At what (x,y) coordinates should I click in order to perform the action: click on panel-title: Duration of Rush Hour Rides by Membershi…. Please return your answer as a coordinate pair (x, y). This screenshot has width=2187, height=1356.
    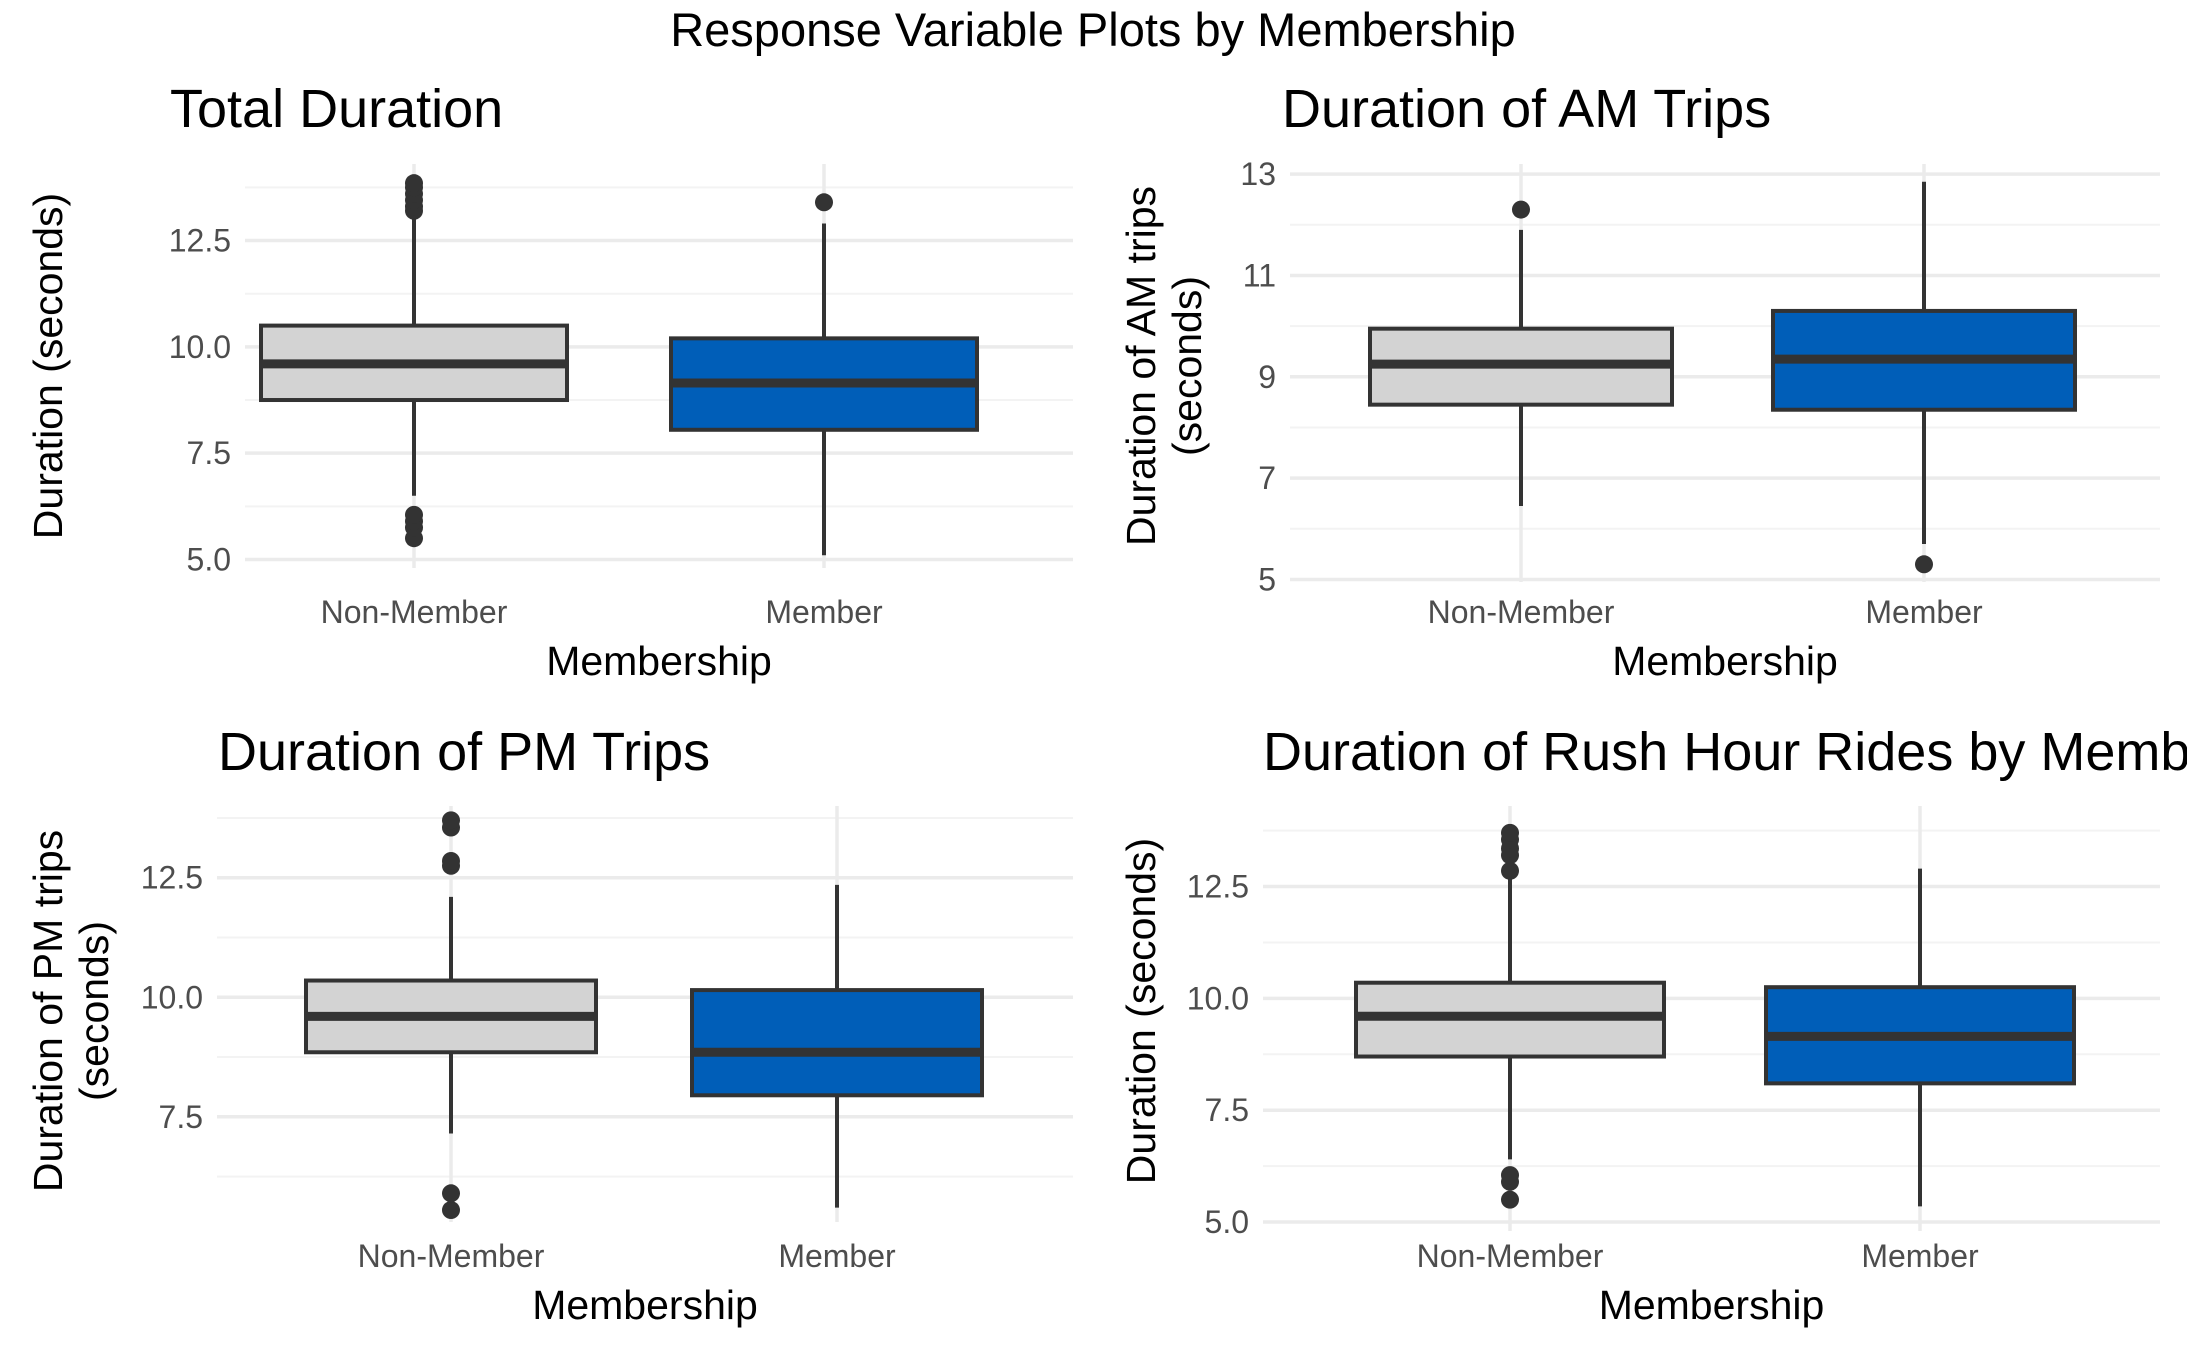
    Looking at the image, I should click on (1725, 752).